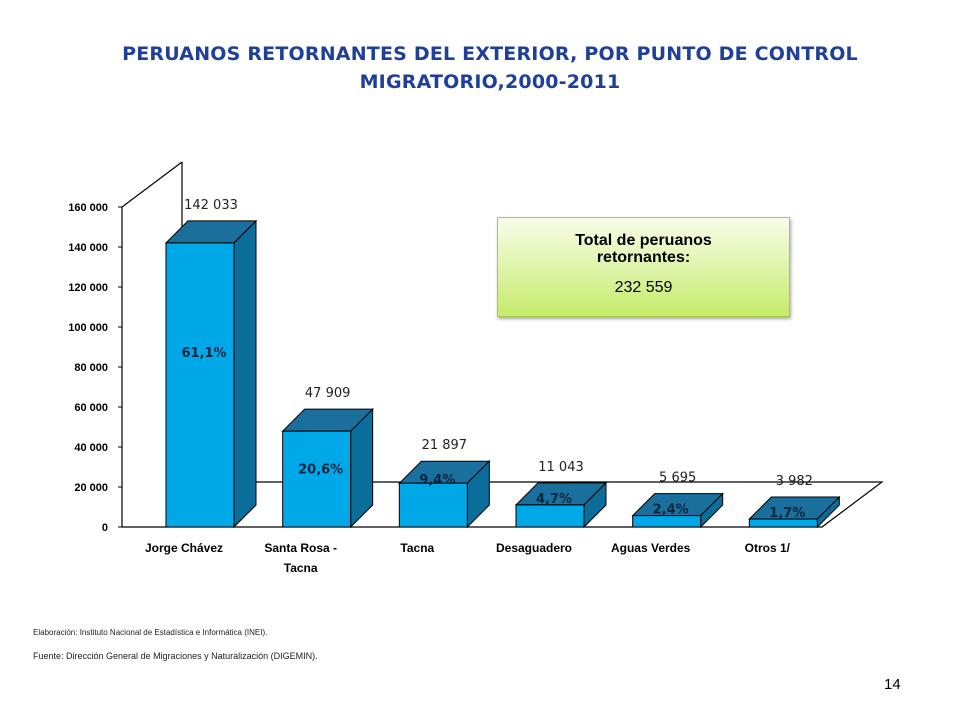 The image size is (960, 720). What do you see at coordinates (677, 478) in the screenshot?
I see `data-label: 5 695` at bounding box center [677, 478].